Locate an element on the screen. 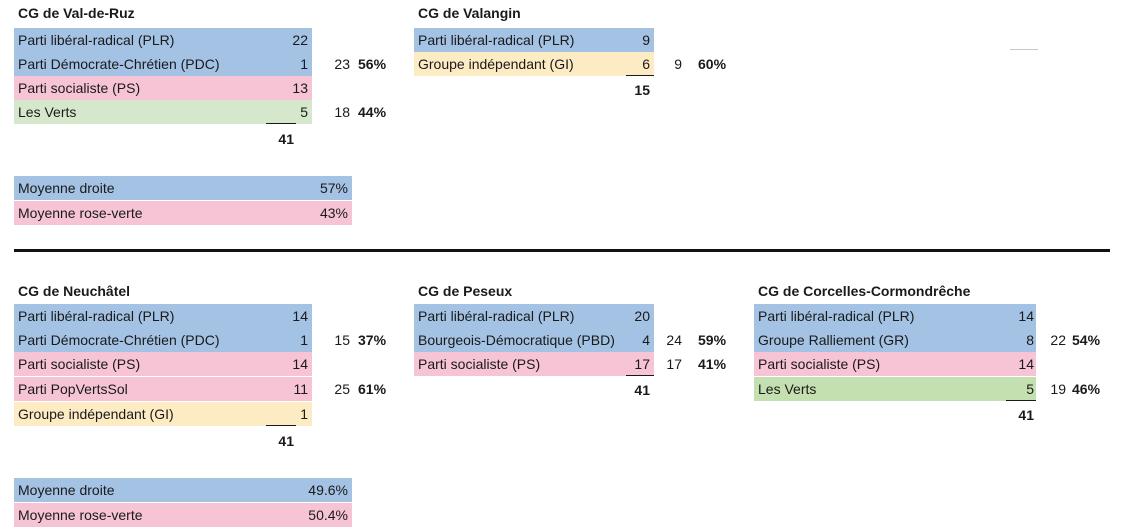  council-title: CG de Corcelles-Cormondrêche is located at coordinates (864, 291).